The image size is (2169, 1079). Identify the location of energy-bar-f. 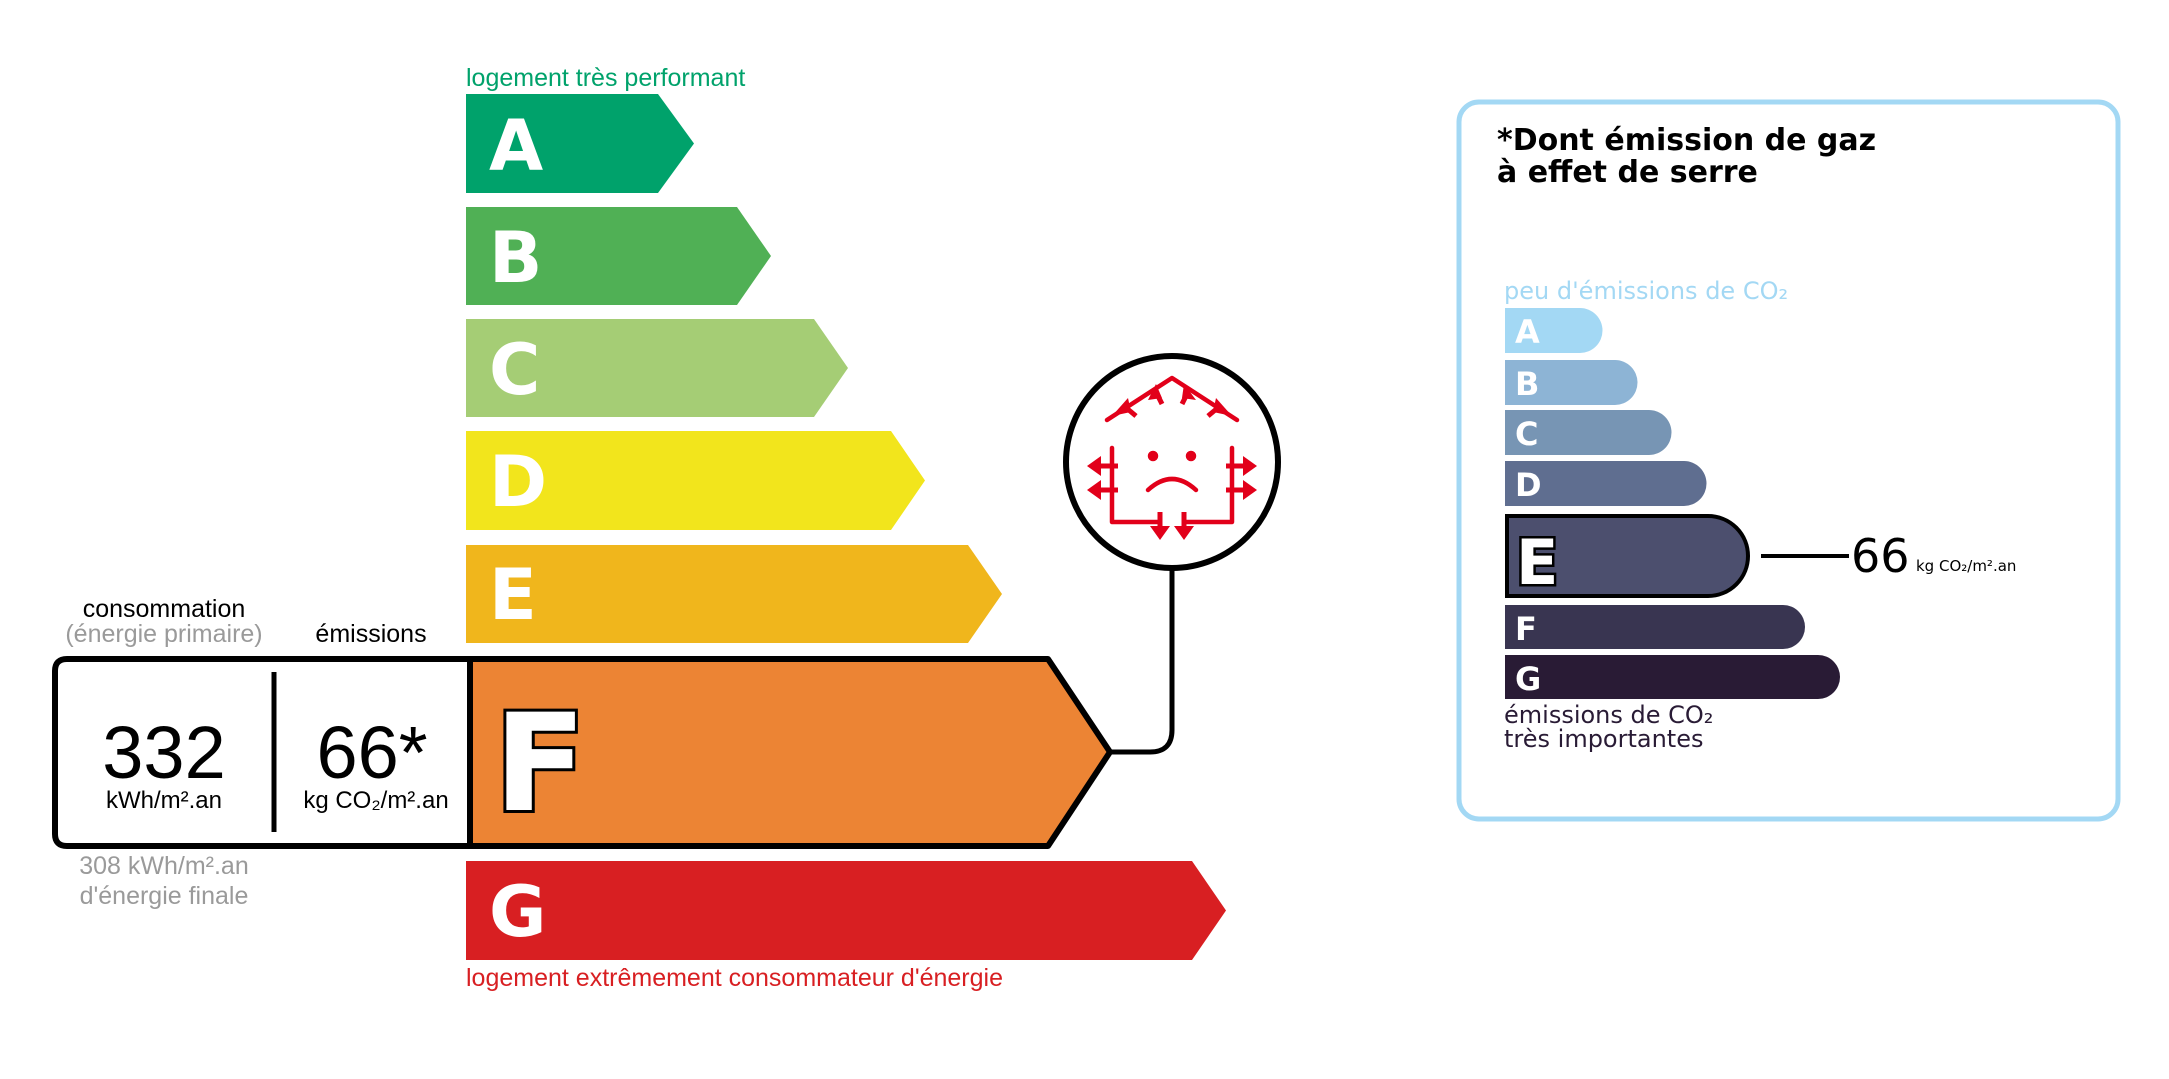
(790, 752).